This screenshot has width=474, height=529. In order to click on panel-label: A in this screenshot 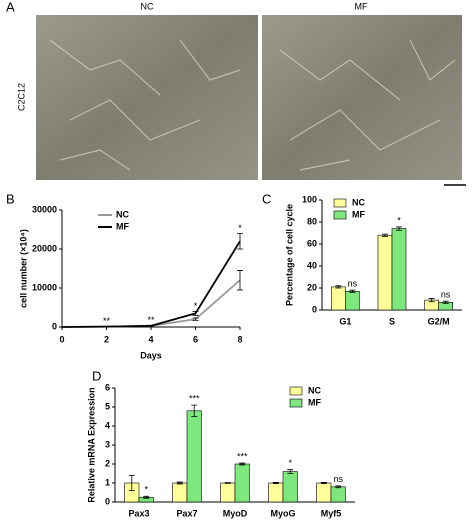, I will do `click(10, 7)`.